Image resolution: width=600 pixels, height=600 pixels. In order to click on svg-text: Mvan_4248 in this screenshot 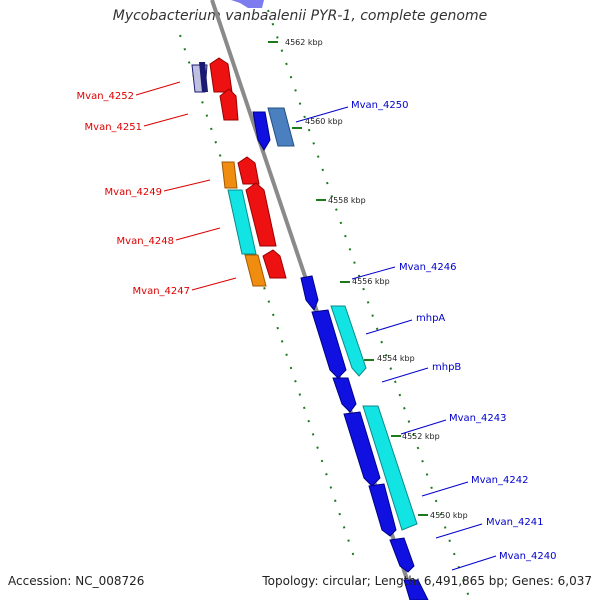, I will do `click(145, 241)`.